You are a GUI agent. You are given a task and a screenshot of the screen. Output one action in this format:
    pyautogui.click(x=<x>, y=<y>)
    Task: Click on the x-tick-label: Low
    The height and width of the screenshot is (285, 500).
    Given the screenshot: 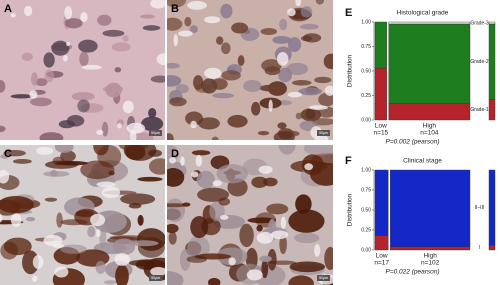 What is the action you would take?
    pyautogui.click(x=381, y=126)
    